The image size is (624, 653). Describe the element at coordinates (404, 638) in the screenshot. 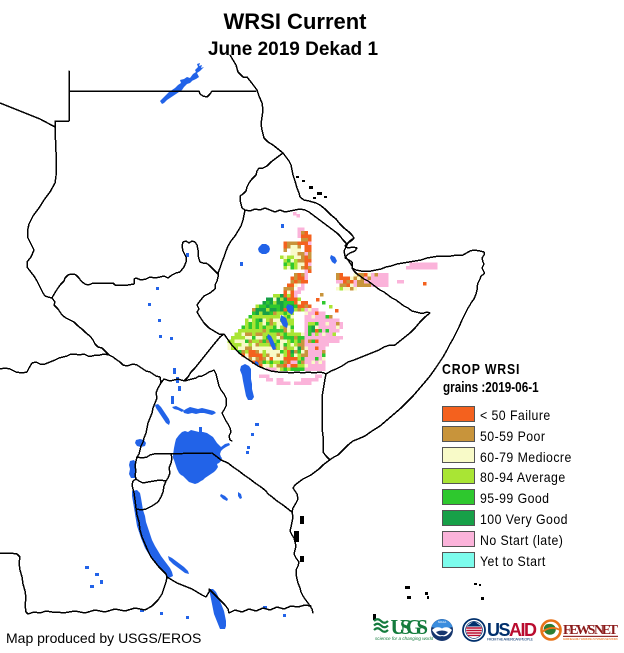

I see `svg-text: science for a changing world` at that location.